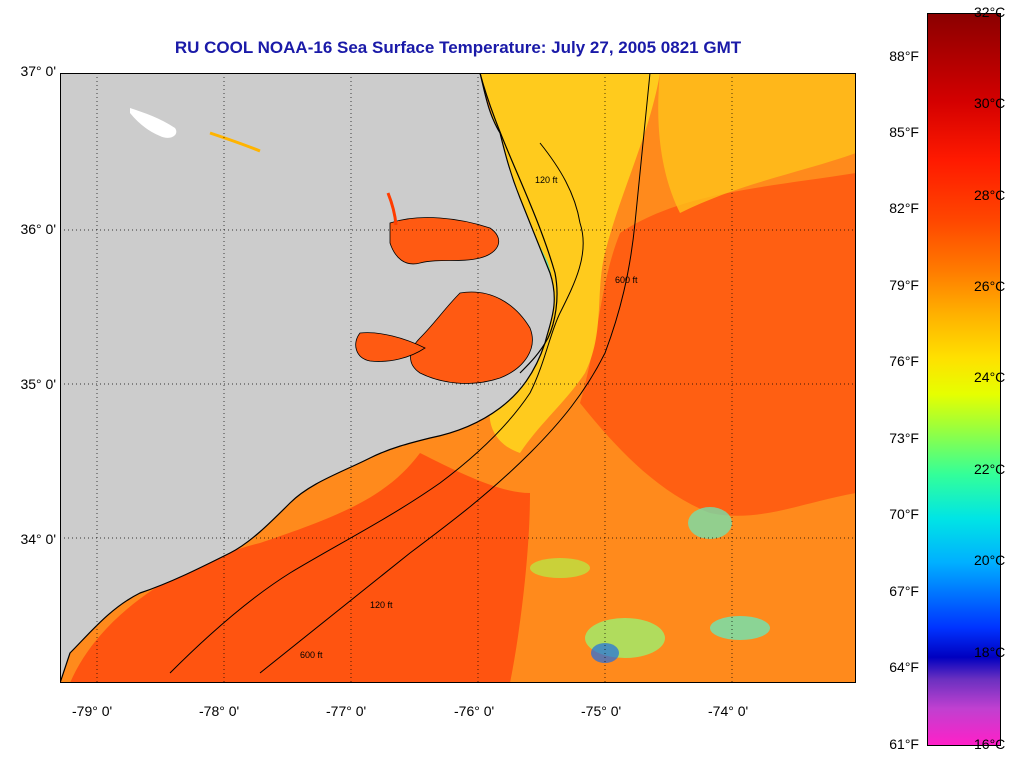  Describe the element at coordinates (153, 123) in the screenshot. I see `inland-lake` at that location.